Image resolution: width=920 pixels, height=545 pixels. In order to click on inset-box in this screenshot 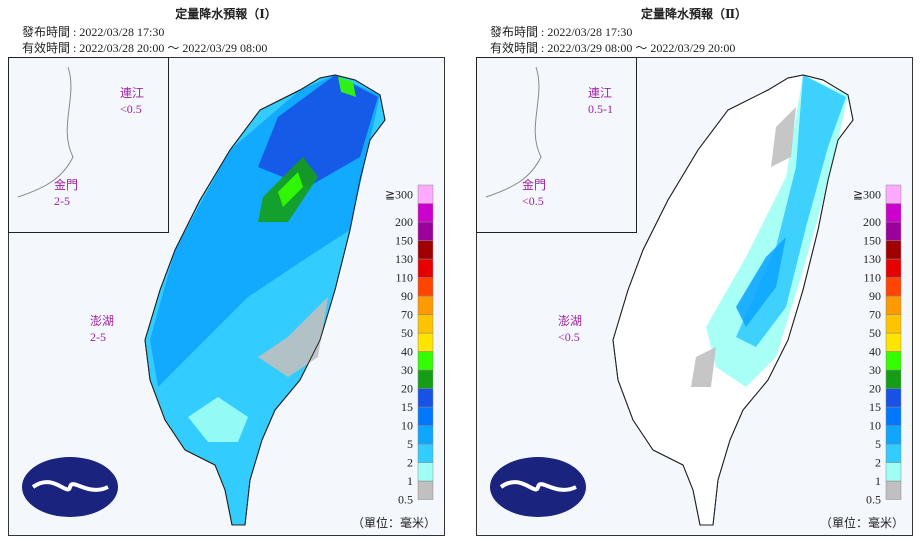, I will do `click(88, 145)`.